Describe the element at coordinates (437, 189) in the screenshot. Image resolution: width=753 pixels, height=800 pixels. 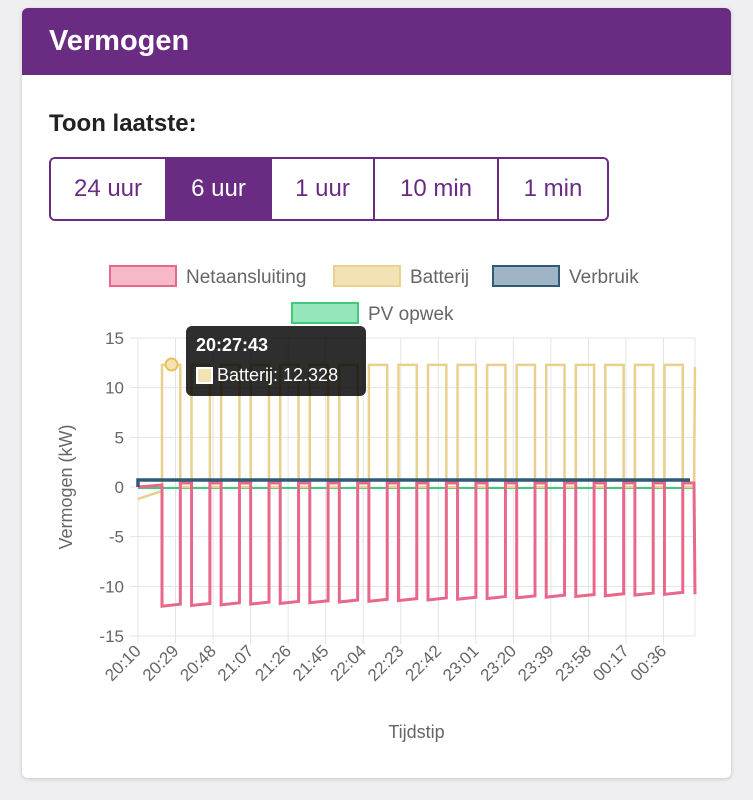
I see `range-10min-button: 10 min` at that location.